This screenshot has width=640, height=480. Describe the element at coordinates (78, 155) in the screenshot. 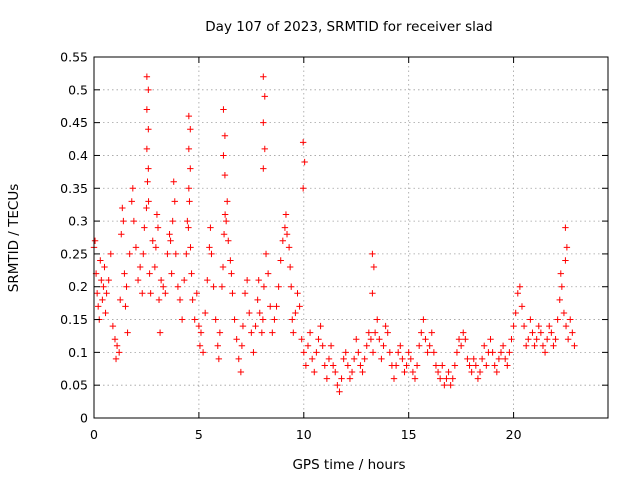

I see `y-tick-label: 0.4` at that location.